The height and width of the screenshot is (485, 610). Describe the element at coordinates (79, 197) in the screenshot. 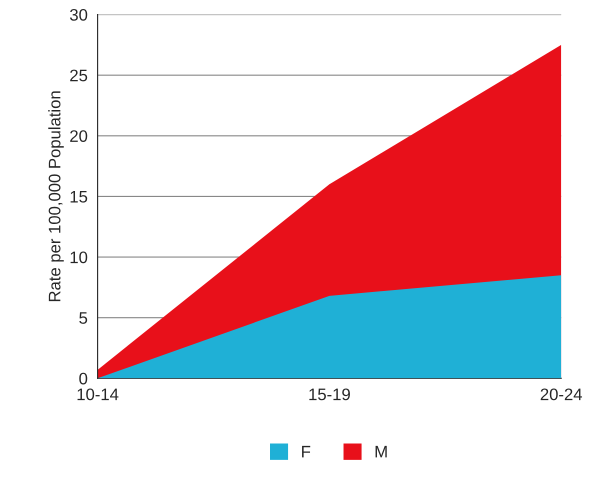

I see `y-tick-label: 15` at that location.